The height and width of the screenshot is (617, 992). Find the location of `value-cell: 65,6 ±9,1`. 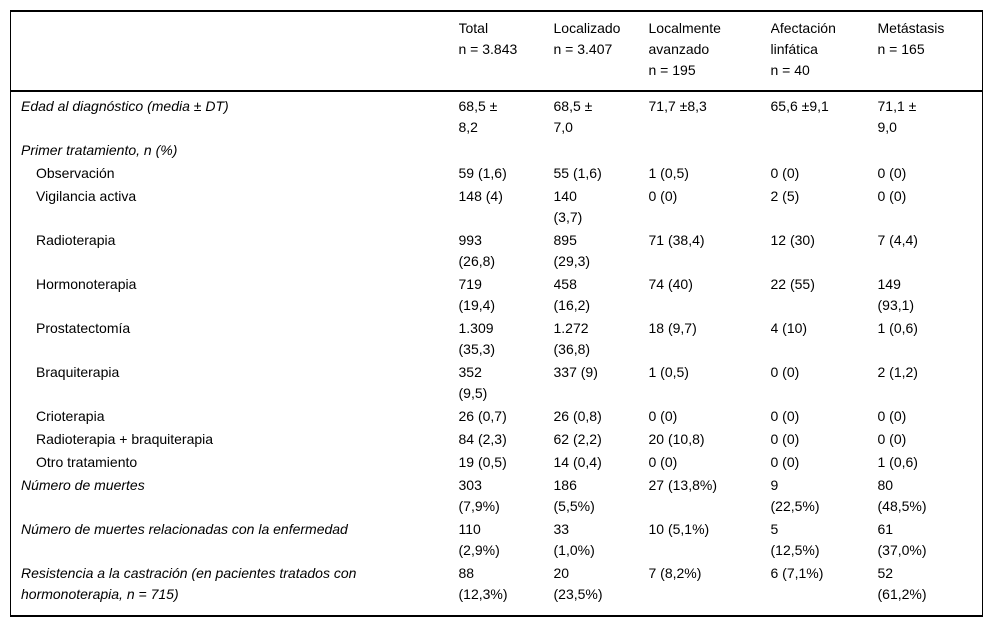

value-cell: 65,6 ±9,1 is located at coordinates (799, 106).